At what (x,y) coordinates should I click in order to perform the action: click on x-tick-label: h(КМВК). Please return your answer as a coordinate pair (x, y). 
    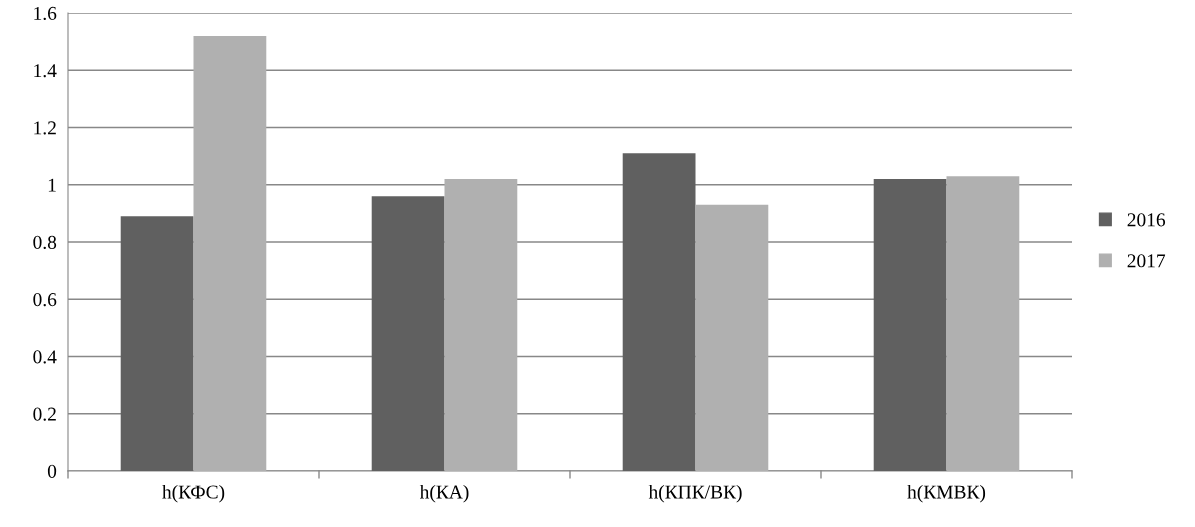
    Looking at the image, I should click on (946, 493).